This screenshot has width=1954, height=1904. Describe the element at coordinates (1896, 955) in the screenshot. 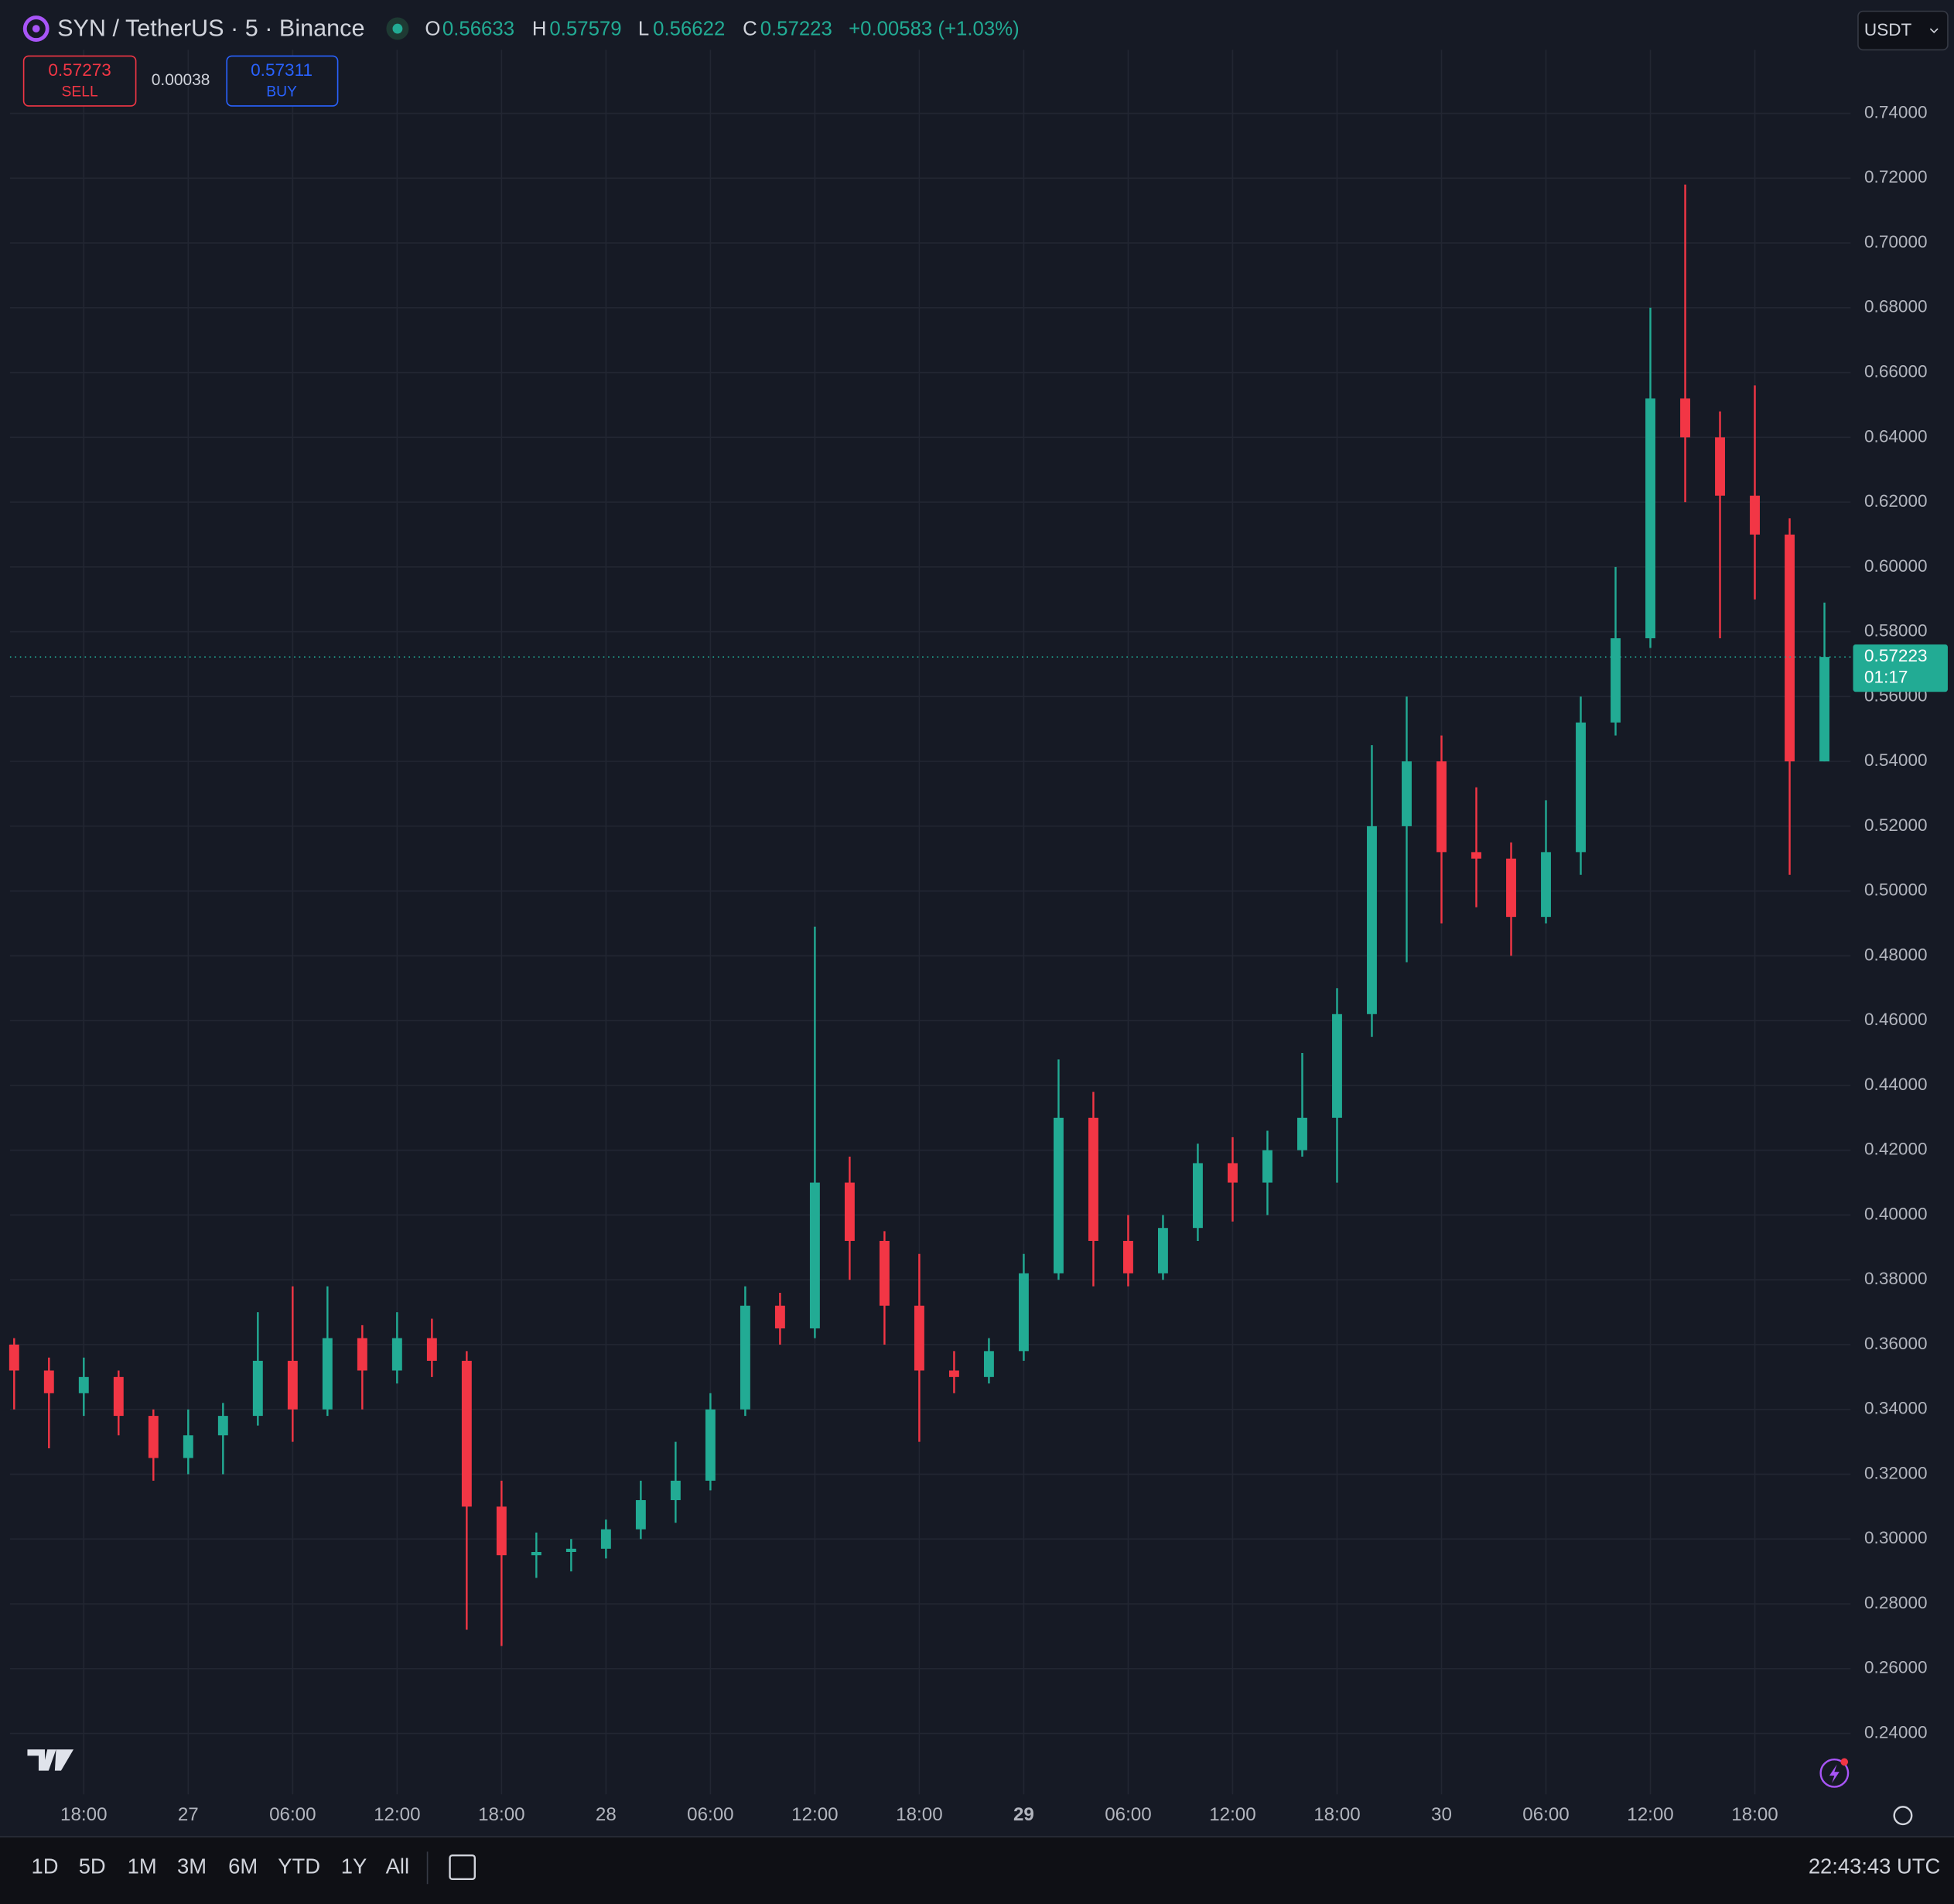

I see `y-tick-label: 0.48000` at that location.